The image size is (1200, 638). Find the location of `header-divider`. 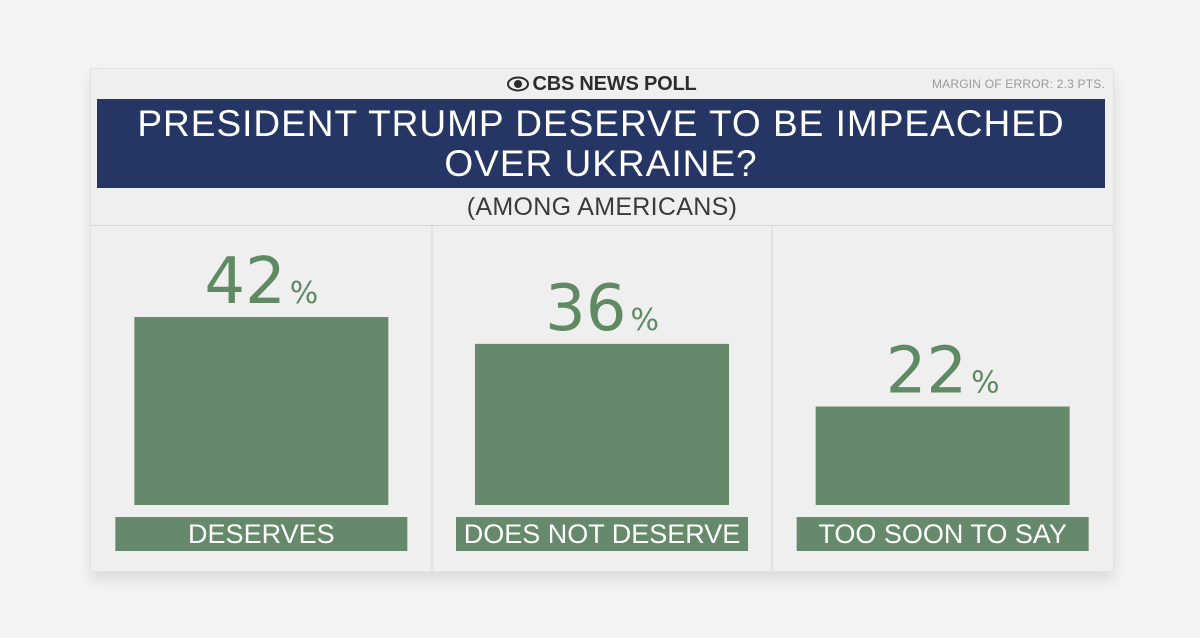

header-divider is located at coordinates (602, 225).